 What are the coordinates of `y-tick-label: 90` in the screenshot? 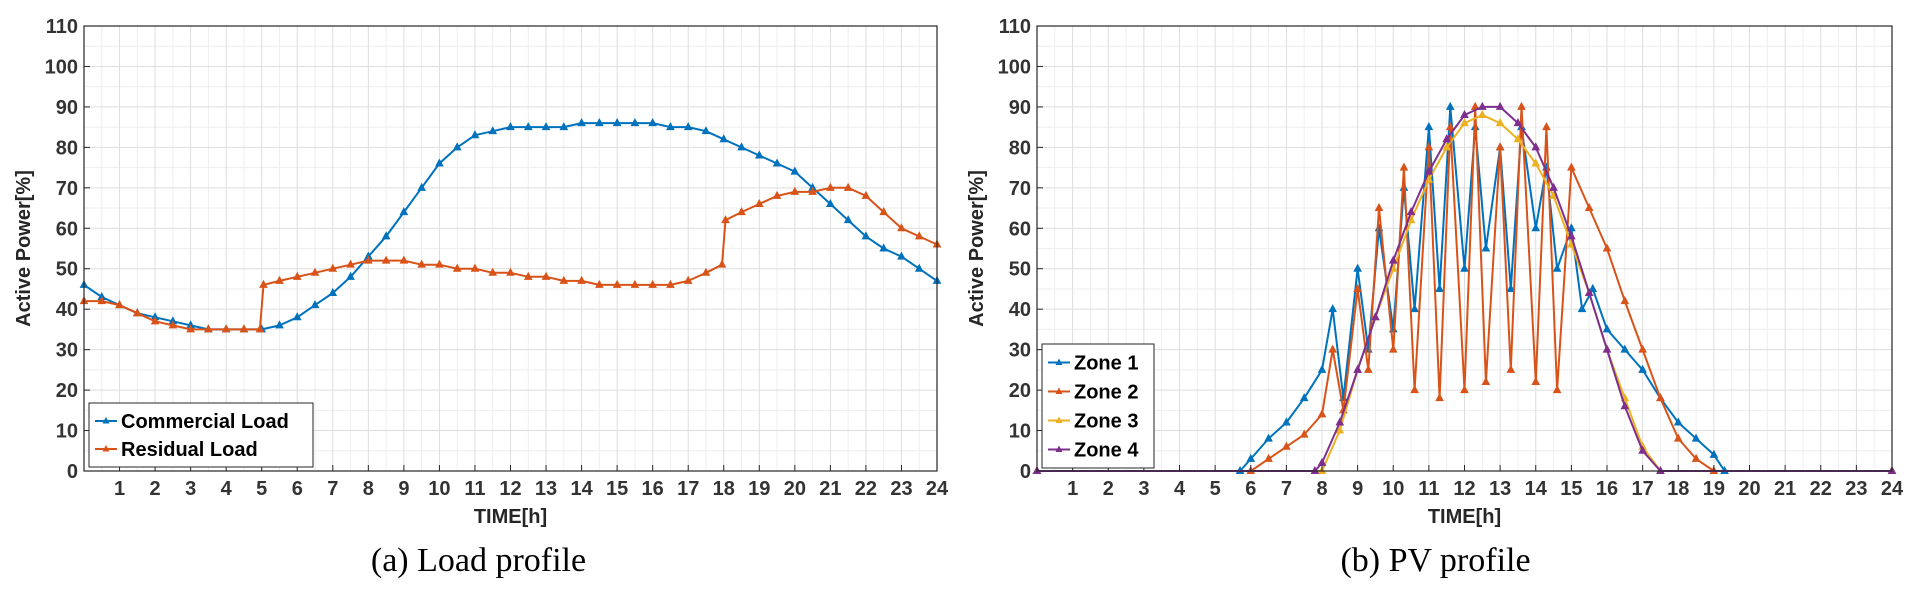 It's located at (67, 108).